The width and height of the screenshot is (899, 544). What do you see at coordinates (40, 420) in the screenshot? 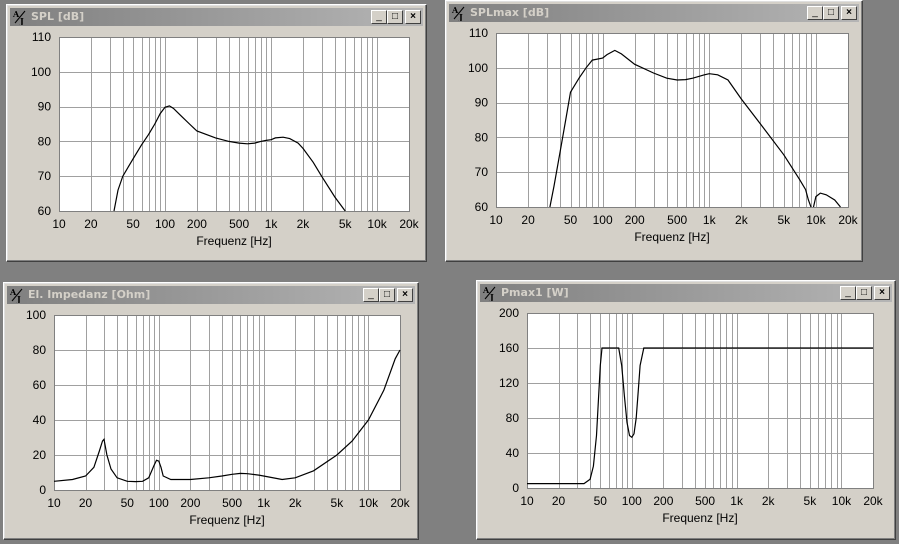
I see `y-tick-label: 40` at bounding box center [40, 420].